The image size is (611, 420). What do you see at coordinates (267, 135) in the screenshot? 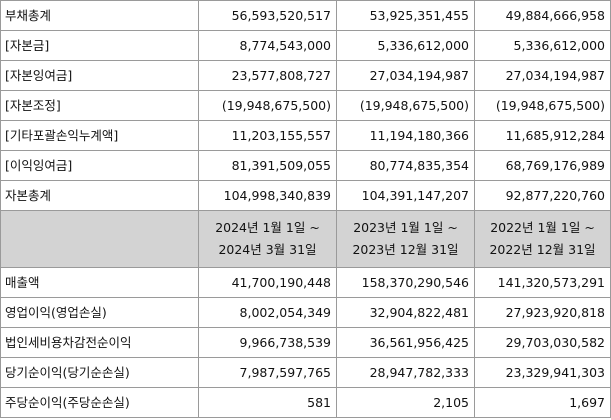
I see `value-cell: 11,203,155,557` at bounding box center [267, 135].